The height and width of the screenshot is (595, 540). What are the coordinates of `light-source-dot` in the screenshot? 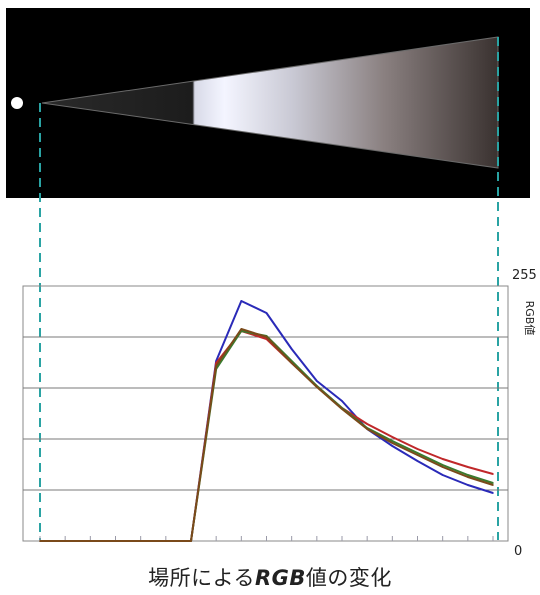 It's located at (17, 103).